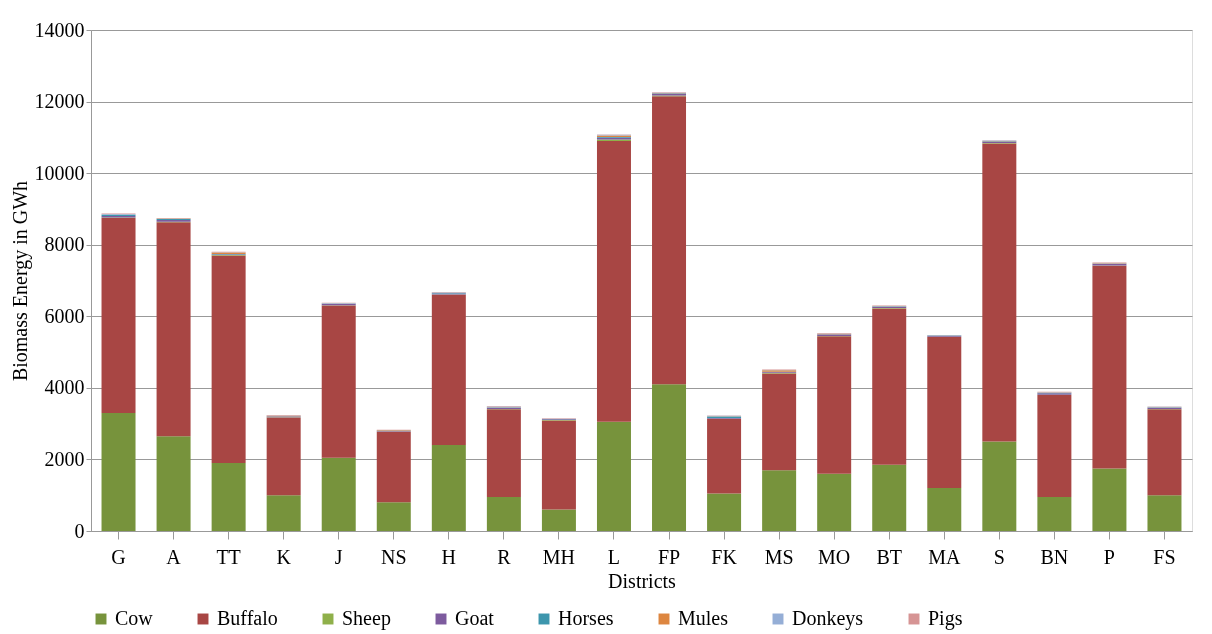 The height and width of the screenshot is (634, 1212). I want to click on y-tick-label: 14000, so click(59, 29).